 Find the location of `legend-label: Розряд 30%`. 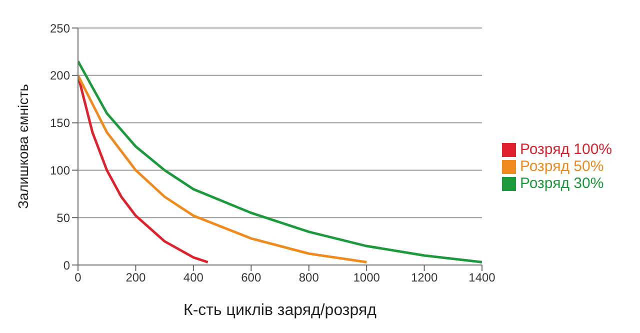

legend-label: Розряд 30% is located at coordinates (562, 183).